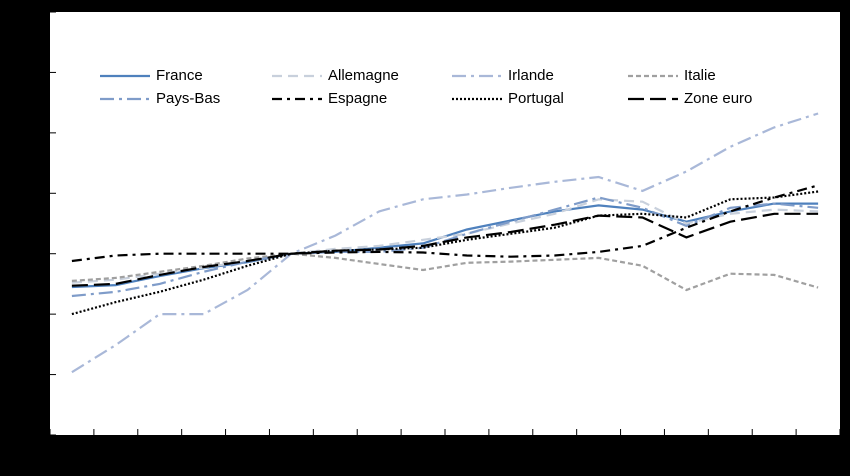 The width and height of the screenshot is (850, 476). Describe the element at coordinates (357, 98) in the screenshot. I see `legend-label: Espagne` at that location.